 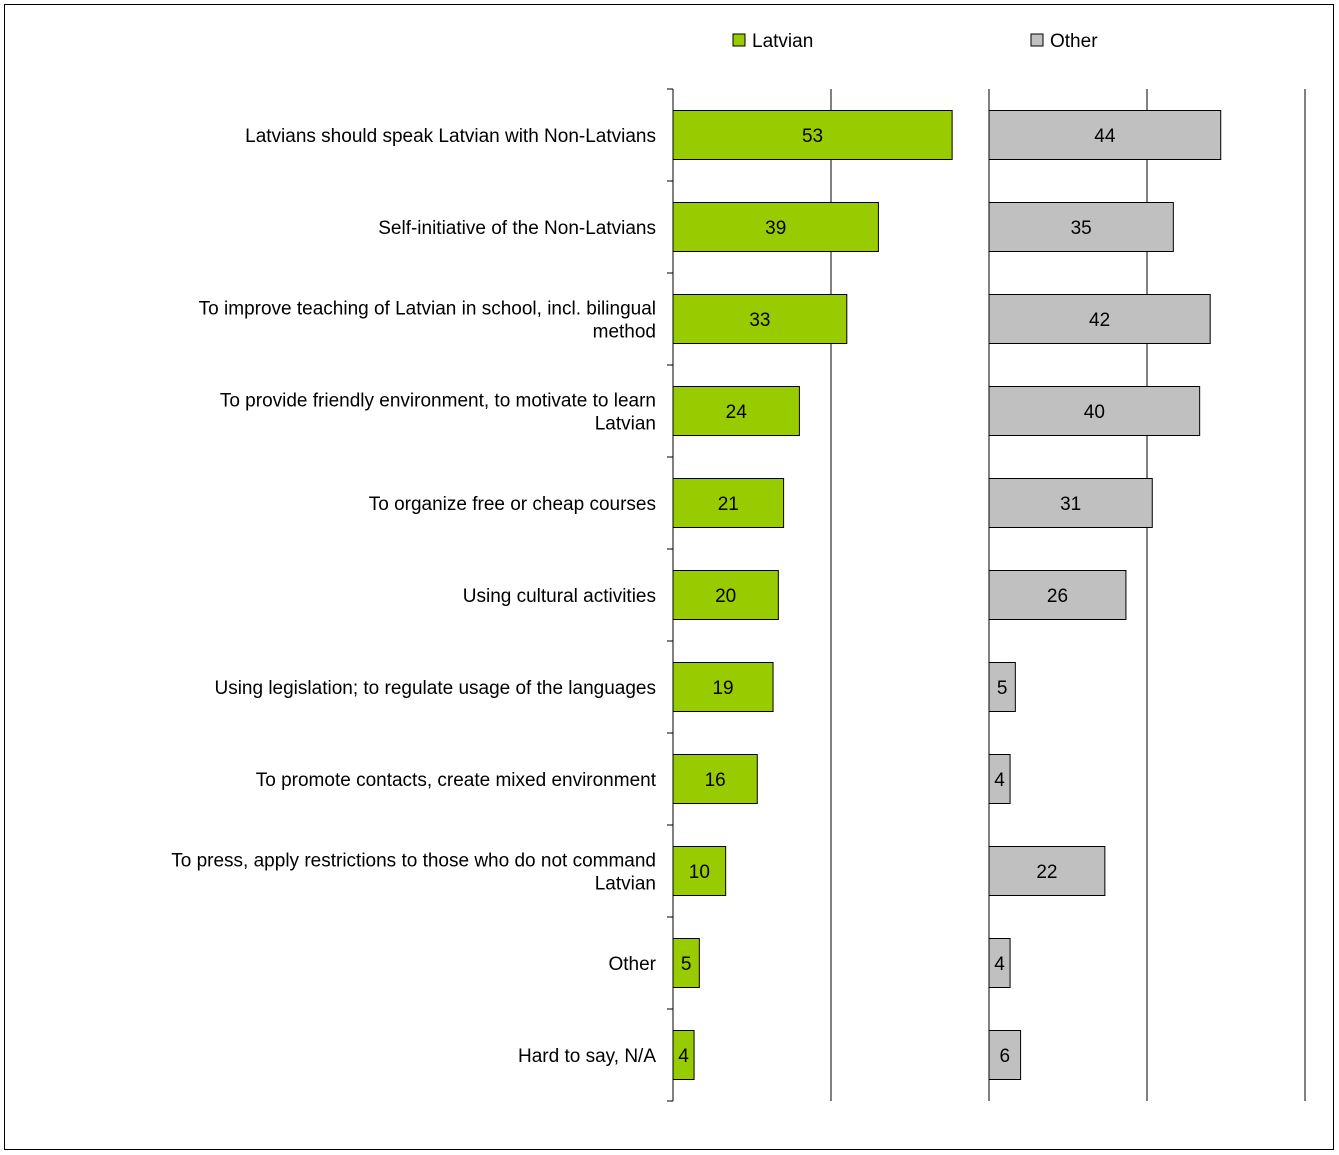 I want to click on bar-value-label-other: 42, so click(x=1099, y=320).